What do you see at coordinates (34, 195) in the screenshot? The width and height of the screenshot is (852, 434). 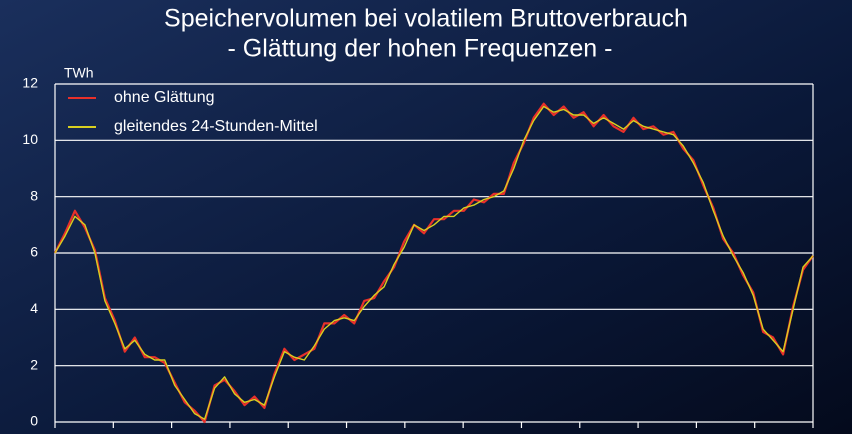 I see `y-tick-label: 8` at bounding box center [34, 195].